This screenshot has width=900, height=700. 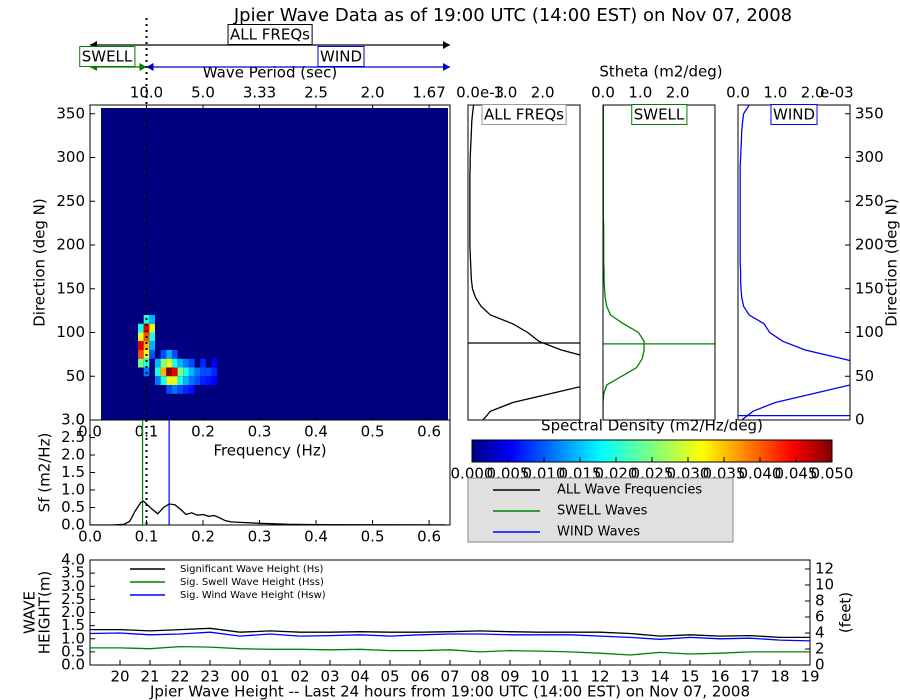 I want to click on tick-label: 2.5, so click(x=316, y=93).